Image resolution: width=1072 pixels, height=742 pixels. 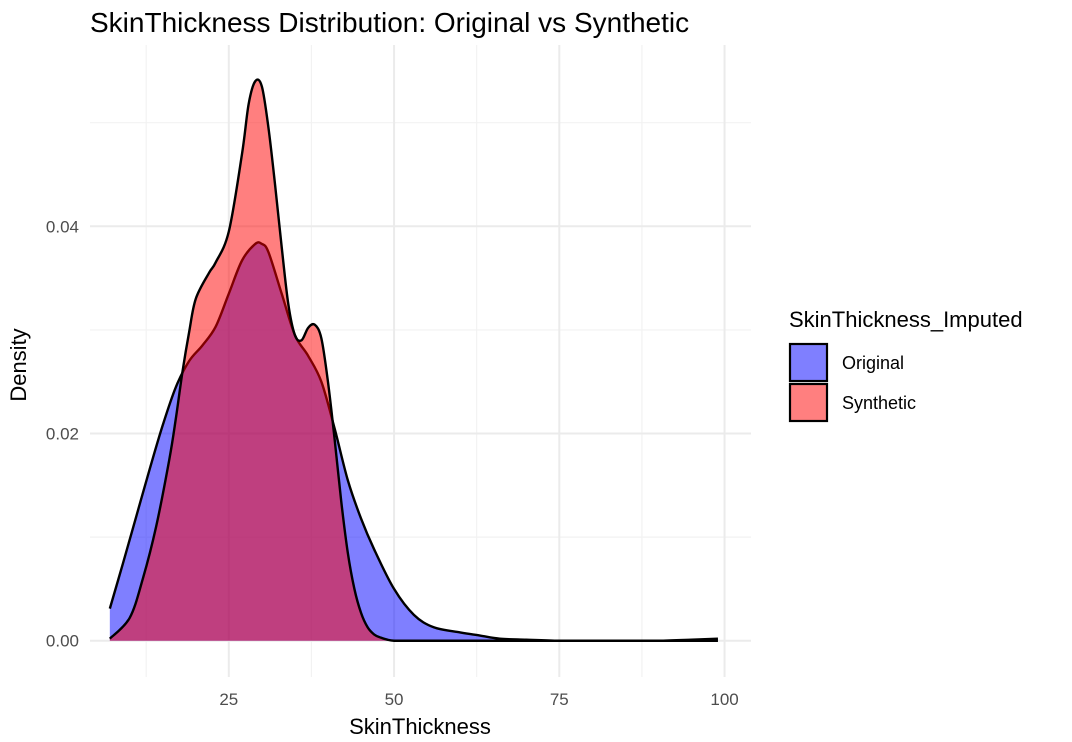 I want to click on legend: SkinThickness_Imputed Original Synthetic, so click(x=905, y=365).